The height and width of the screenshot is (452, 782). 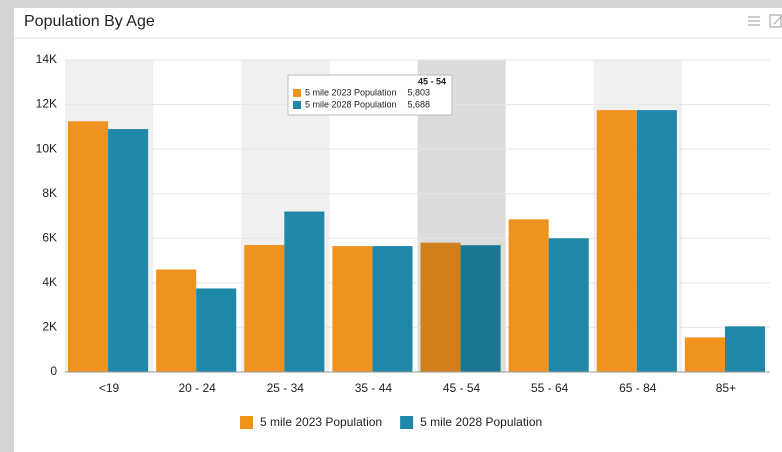 I want to click on y-tick-label: 0, so click(x=53, y=371).